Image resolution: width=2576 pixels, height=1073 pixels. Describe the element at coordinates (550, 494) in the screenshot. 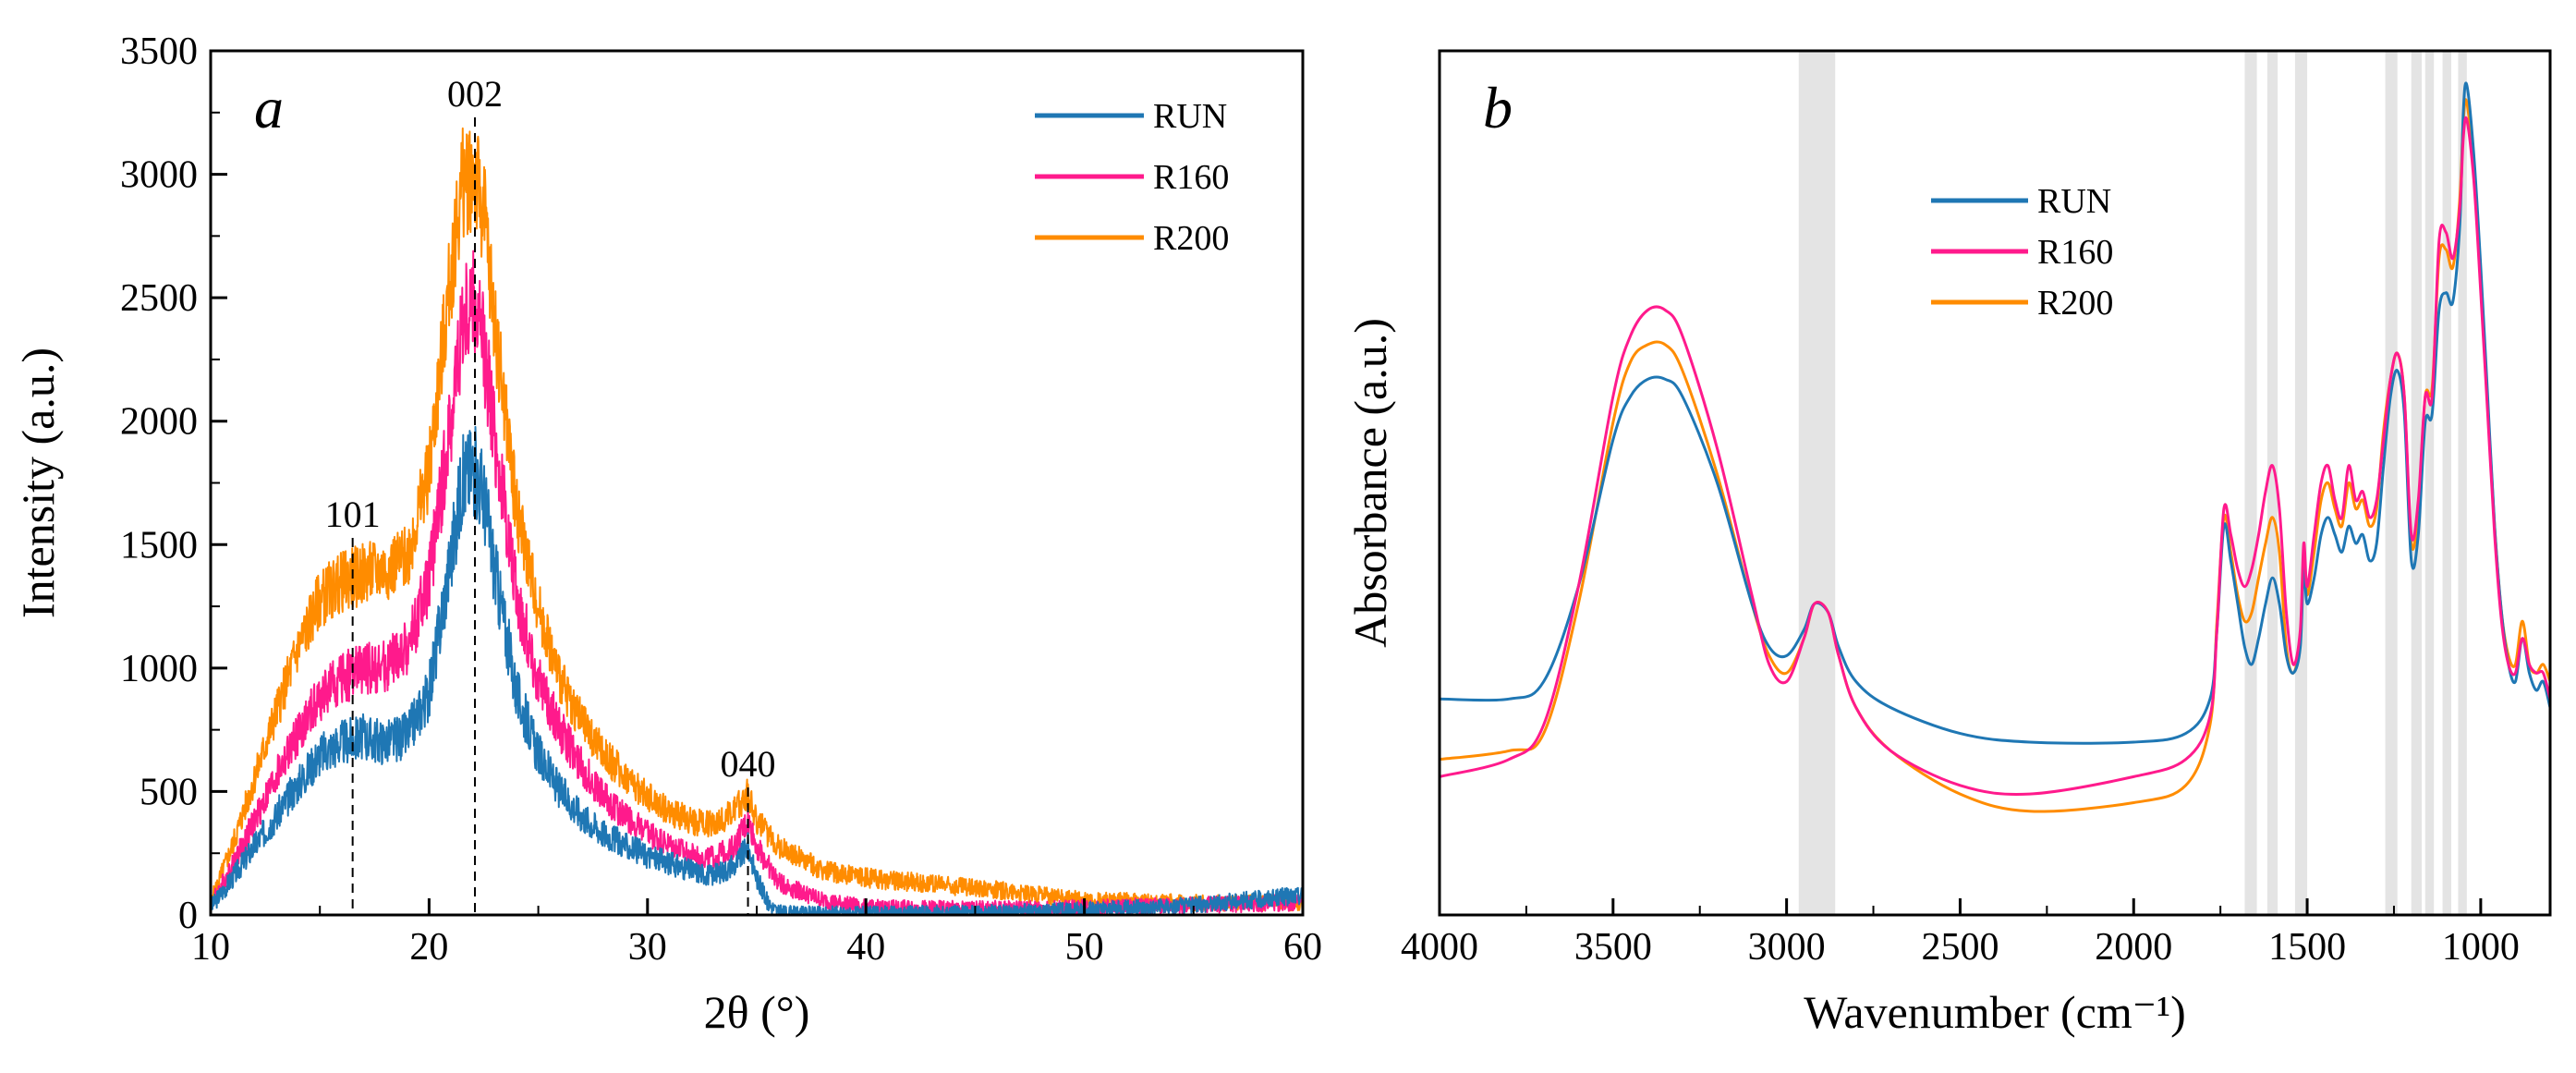

I see `panel-a-peak-annotations: 101 002 040` at that location.